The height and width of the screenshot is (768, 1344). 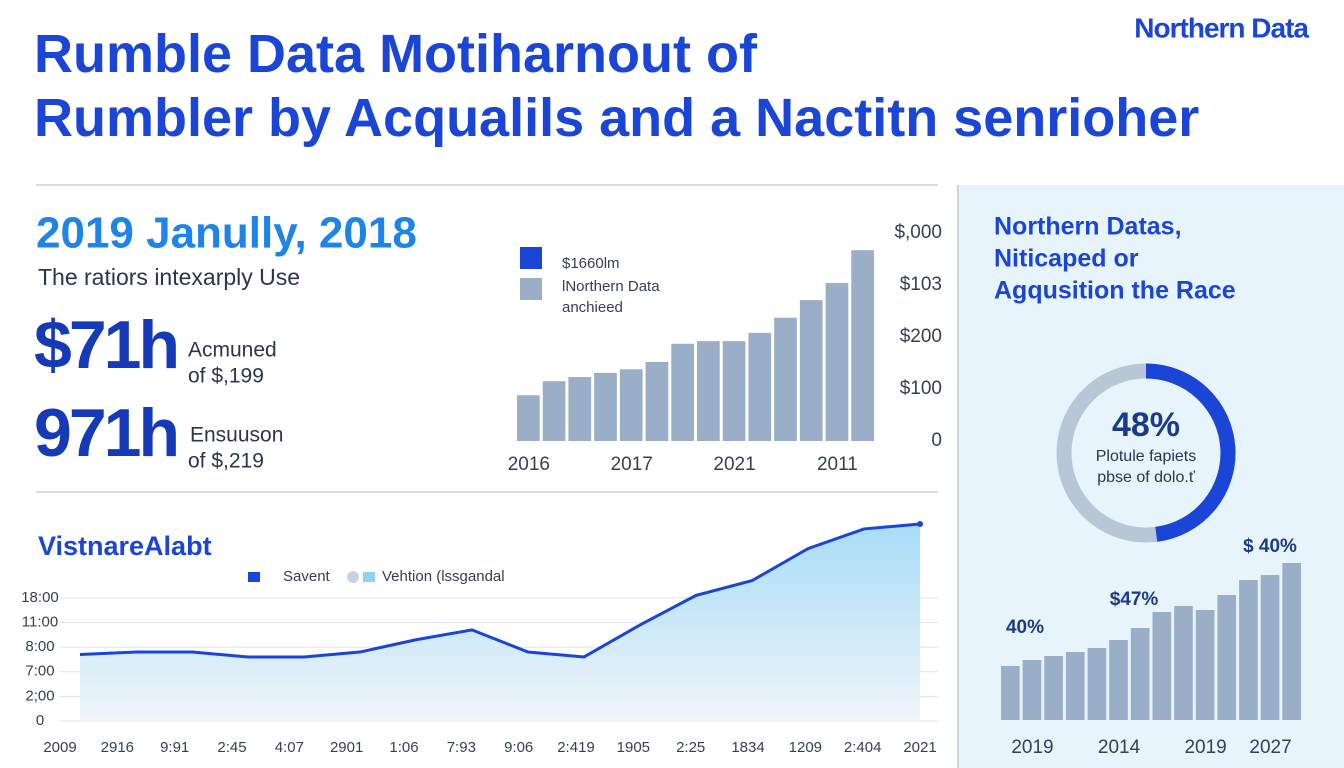 I want to click on line, so click(x=500, y=590).